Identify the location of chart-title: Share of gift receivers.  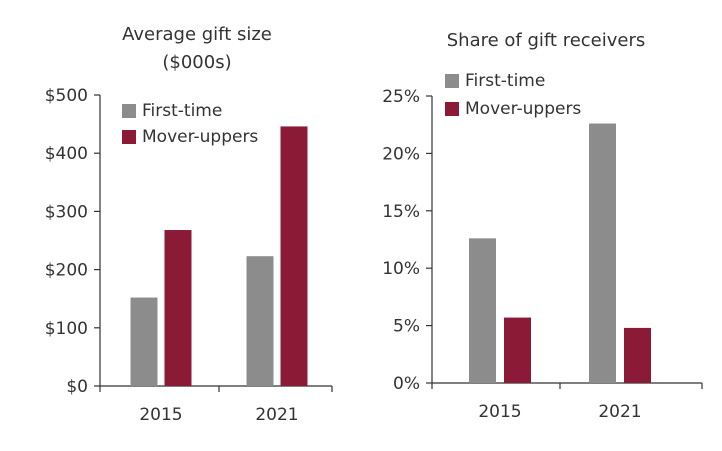
(546, 40).